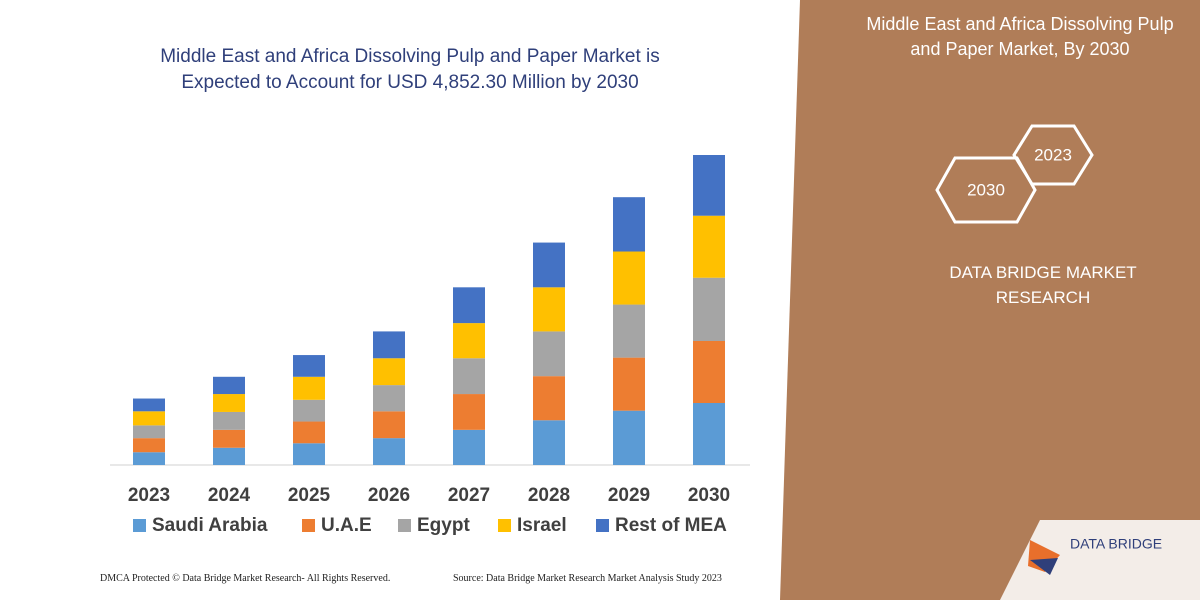  Describe the element at coordinates (709, 495) in the screenshot. I see `x-tick-label: 2030` at that location.